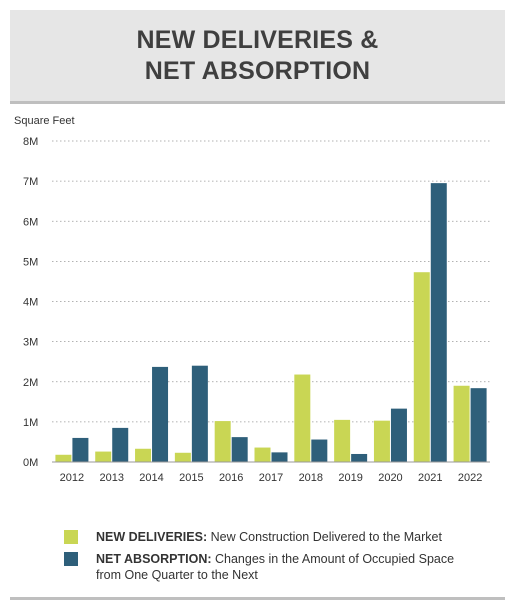 The width and height of the screenshot is (515, 603). I want to click on chart-header: NEW DELIVERIES & NET ABSORPTION, so click(257, 55).